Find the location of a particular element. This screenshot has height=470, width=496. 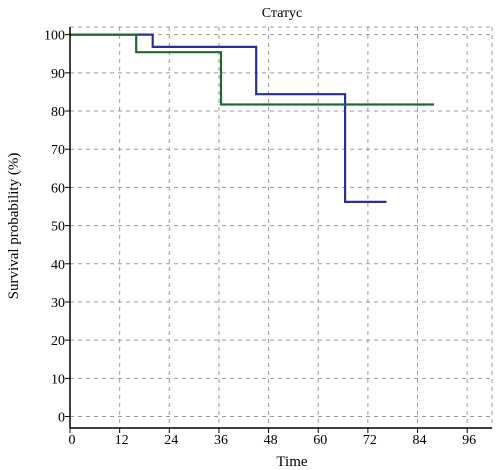

y-tick-label: 70 is located at coordinates (58, 150).